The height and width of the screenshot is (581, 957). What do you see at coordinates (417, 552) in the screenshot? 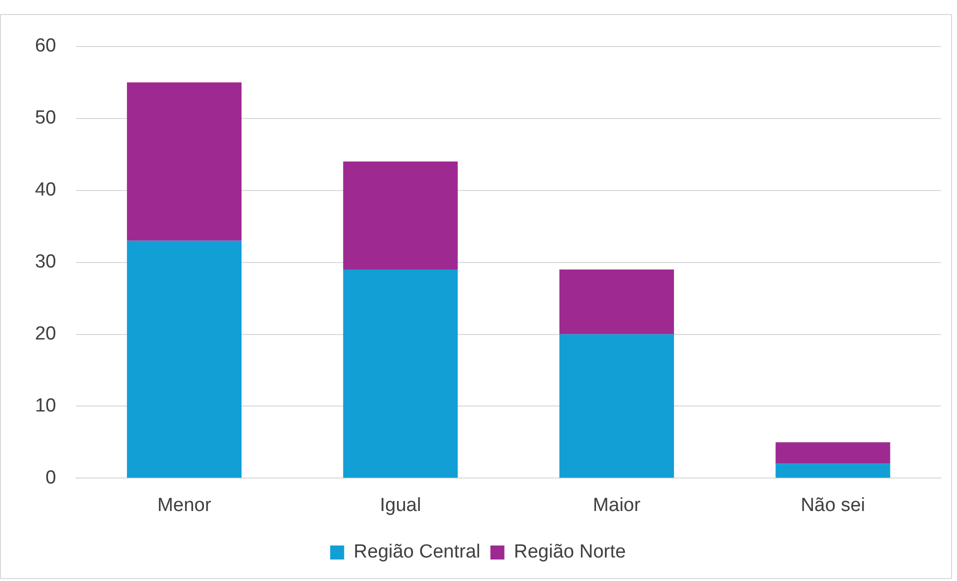
I see `legend-label: Região Central` at bounding box center [417, 552].